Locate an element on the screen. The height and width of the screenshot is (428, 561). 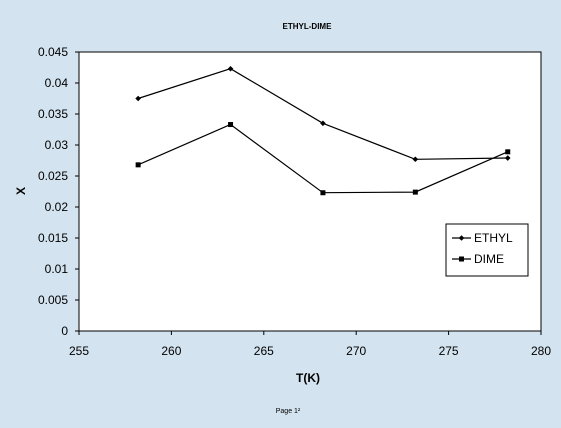
series-dime is located at coordinates (323, 159).